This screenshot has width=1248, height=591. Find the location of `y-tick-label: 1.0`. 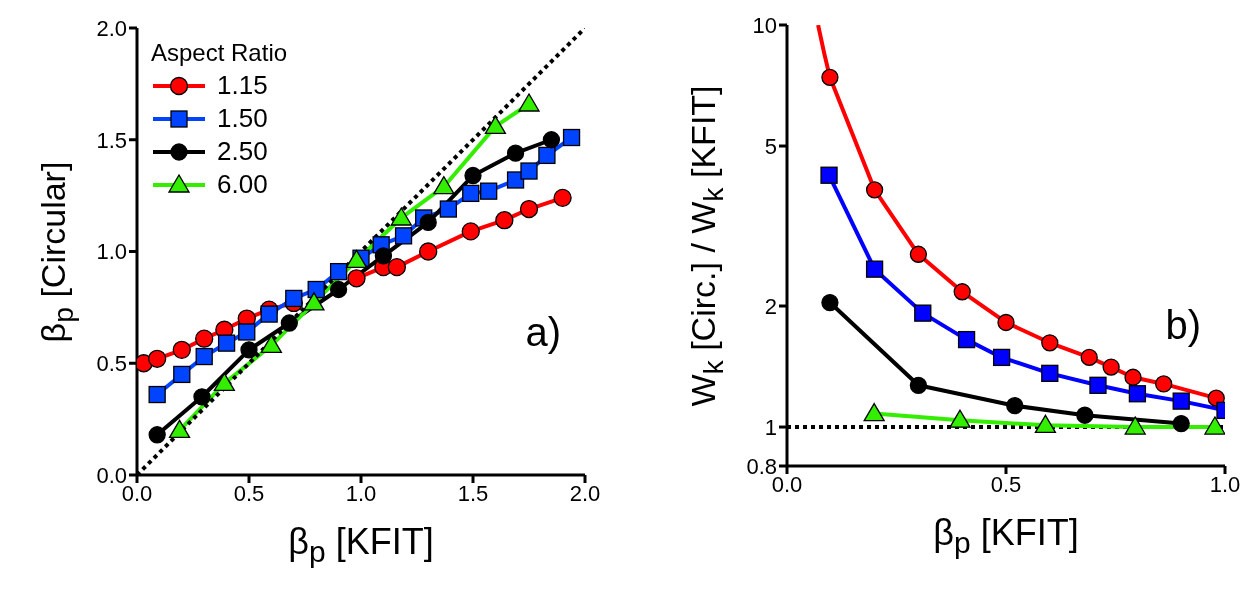

y-tick-label: 1.0 is located at coordinates (111, 252).